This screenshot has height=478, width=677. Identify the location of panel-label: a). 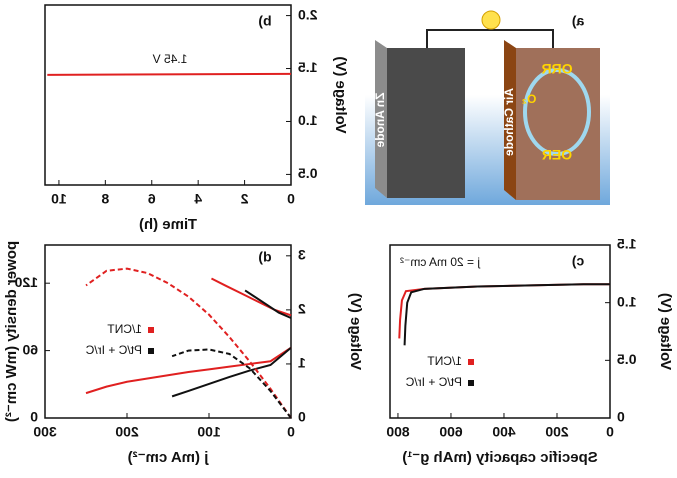
(578, 21).